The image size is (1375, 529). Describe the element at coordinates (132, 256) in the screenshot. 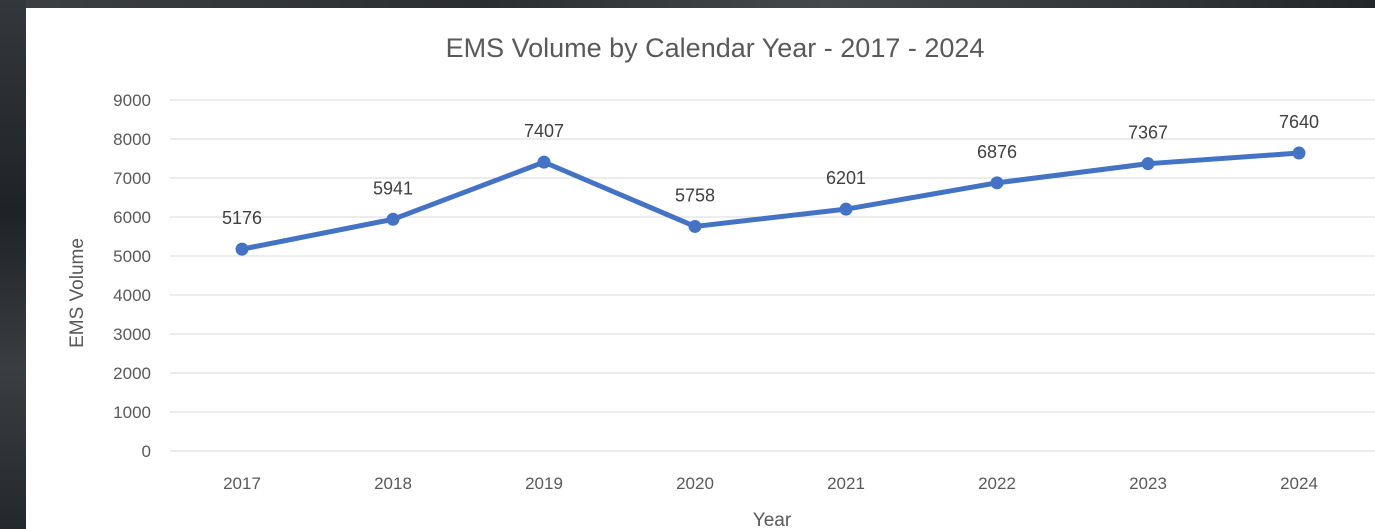

I see `y-tick-label: 5000` at that location.